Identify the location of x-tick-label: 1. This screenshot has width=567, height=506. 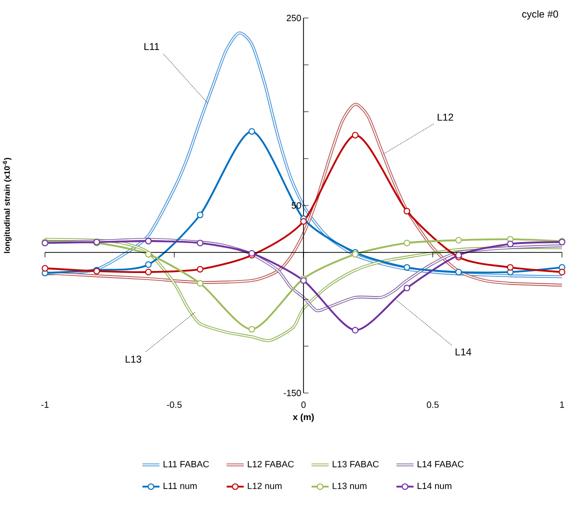
(562, 405).